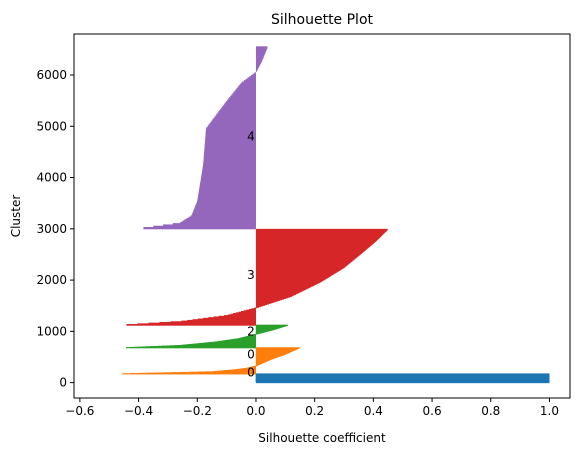  I want to click on x-tick-label: 0.0, so click(255, 411).